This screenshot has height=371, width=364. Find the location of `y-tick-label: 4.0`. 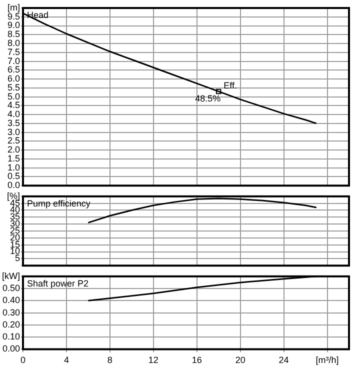

y-tick-label: 4.0 is located at coordinates (13, 114).